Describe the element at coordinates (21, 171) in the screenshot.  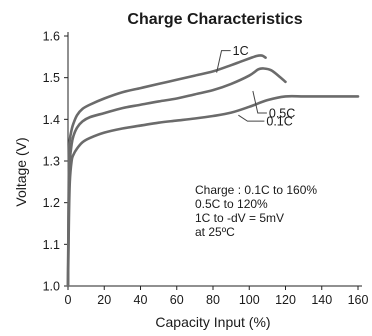
I see `y-axis-label: Voltage (V)` at that location.